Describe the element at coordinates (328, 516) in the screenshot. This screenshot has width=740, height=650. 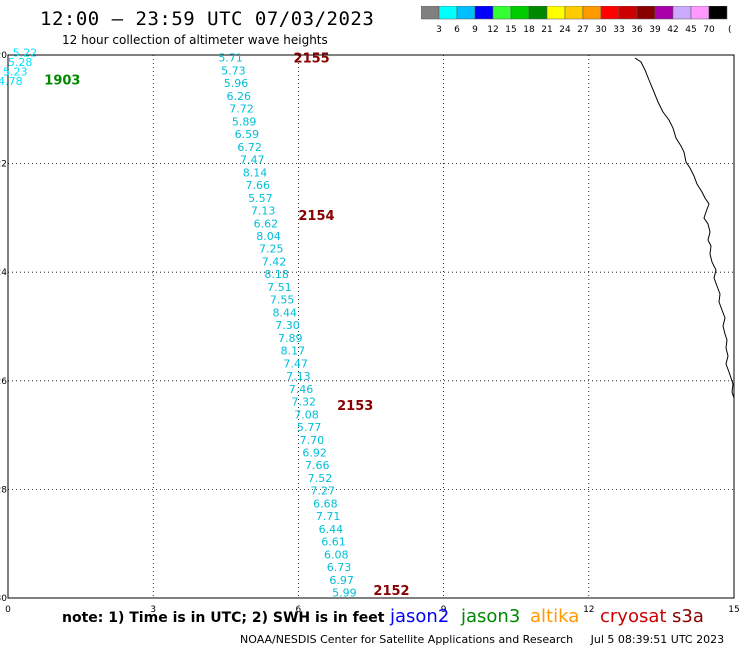
I see `wave-height-value: 7.71` at that location.